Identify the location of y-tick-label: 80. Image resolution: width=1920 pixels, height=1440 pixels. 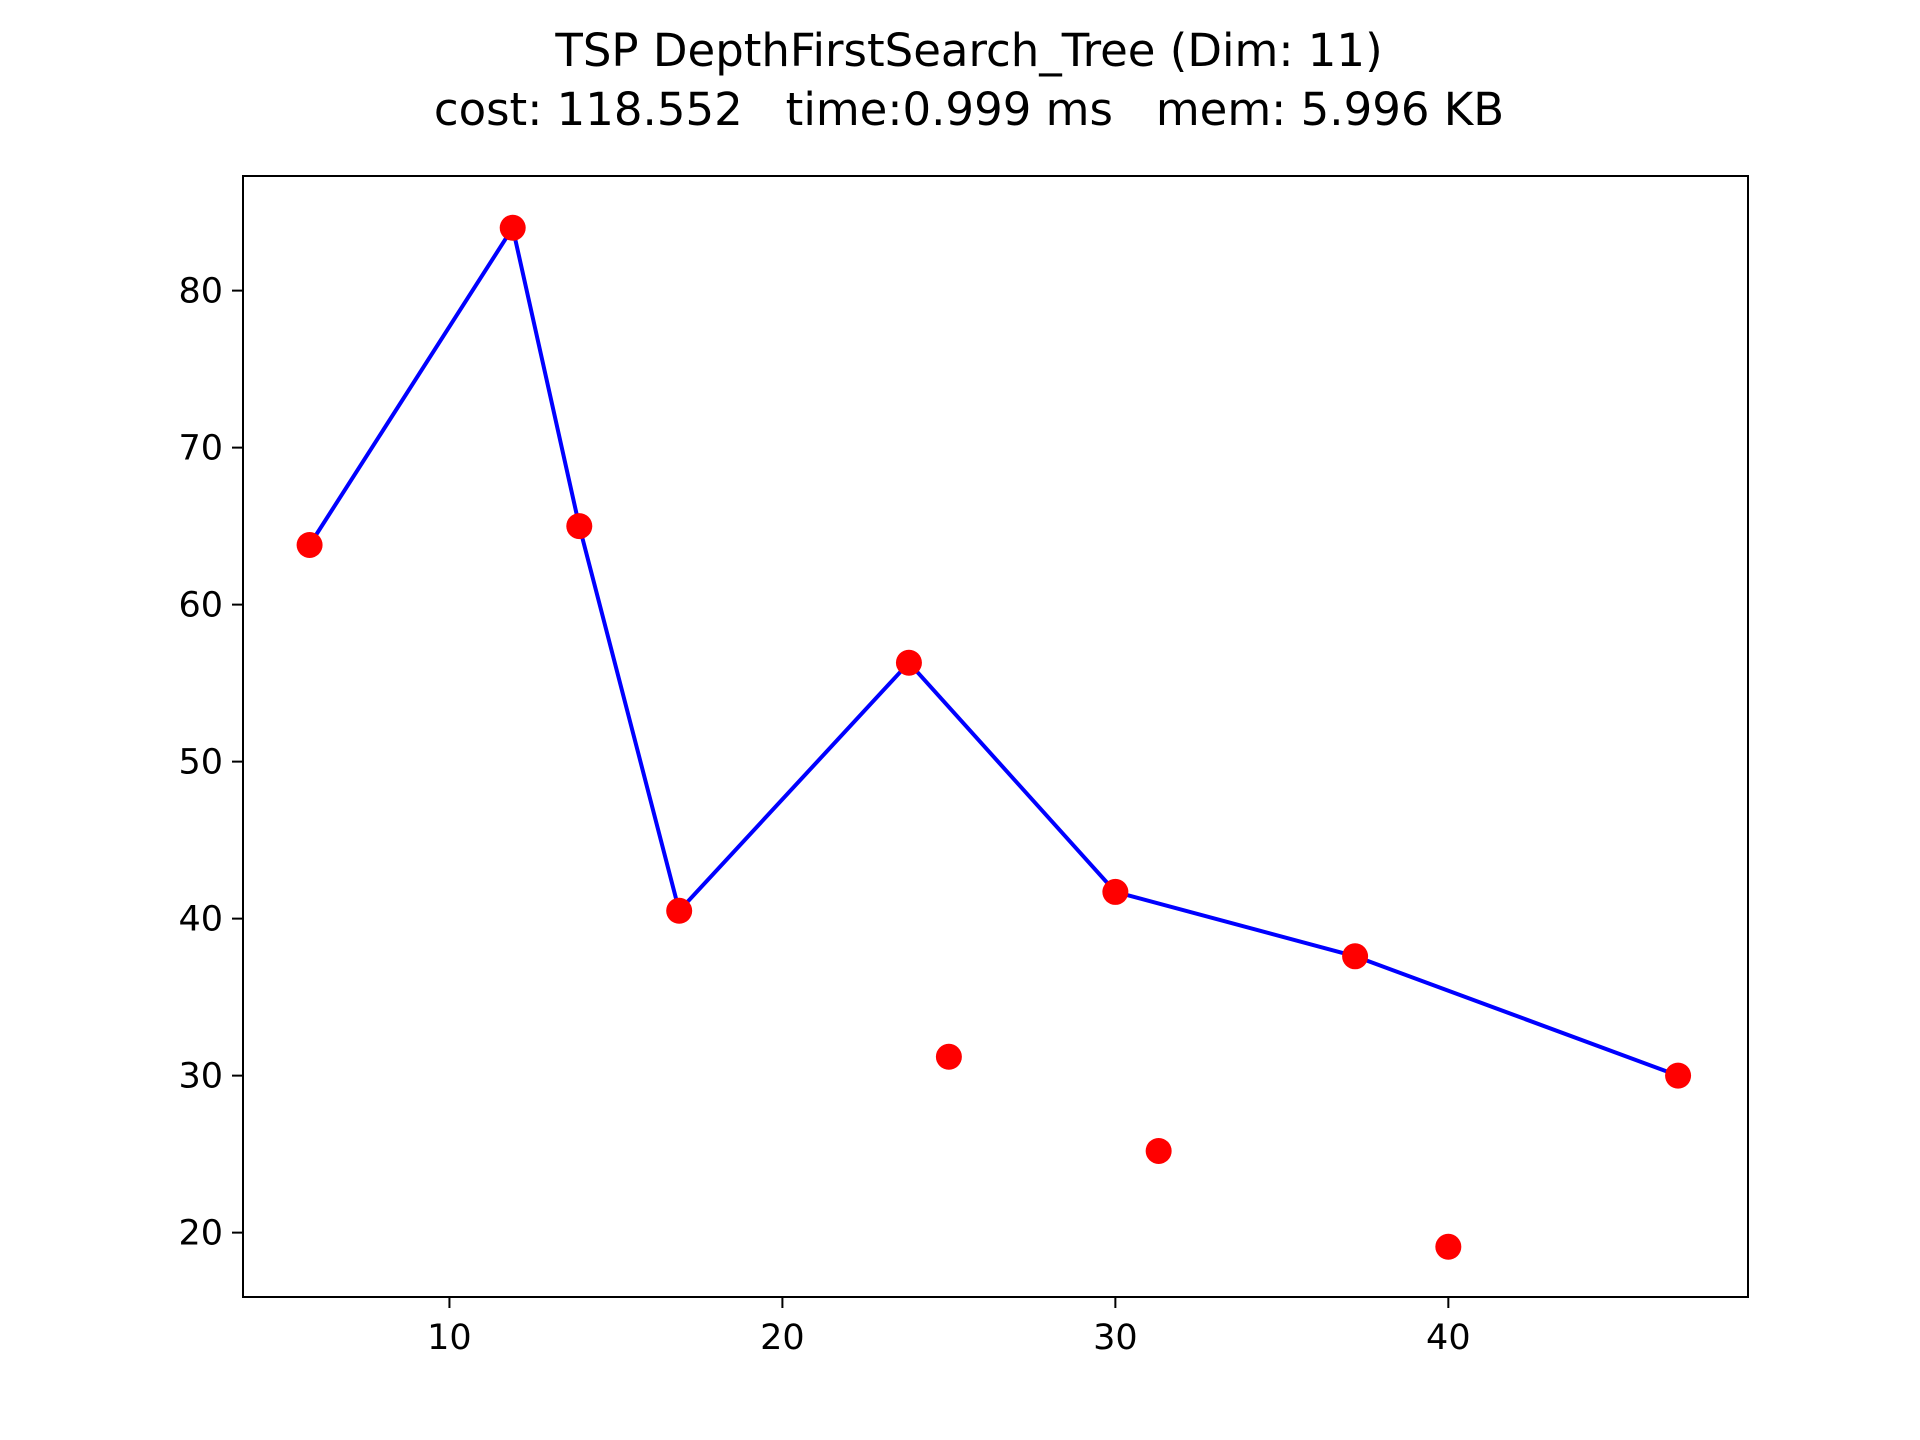
(200, 292).